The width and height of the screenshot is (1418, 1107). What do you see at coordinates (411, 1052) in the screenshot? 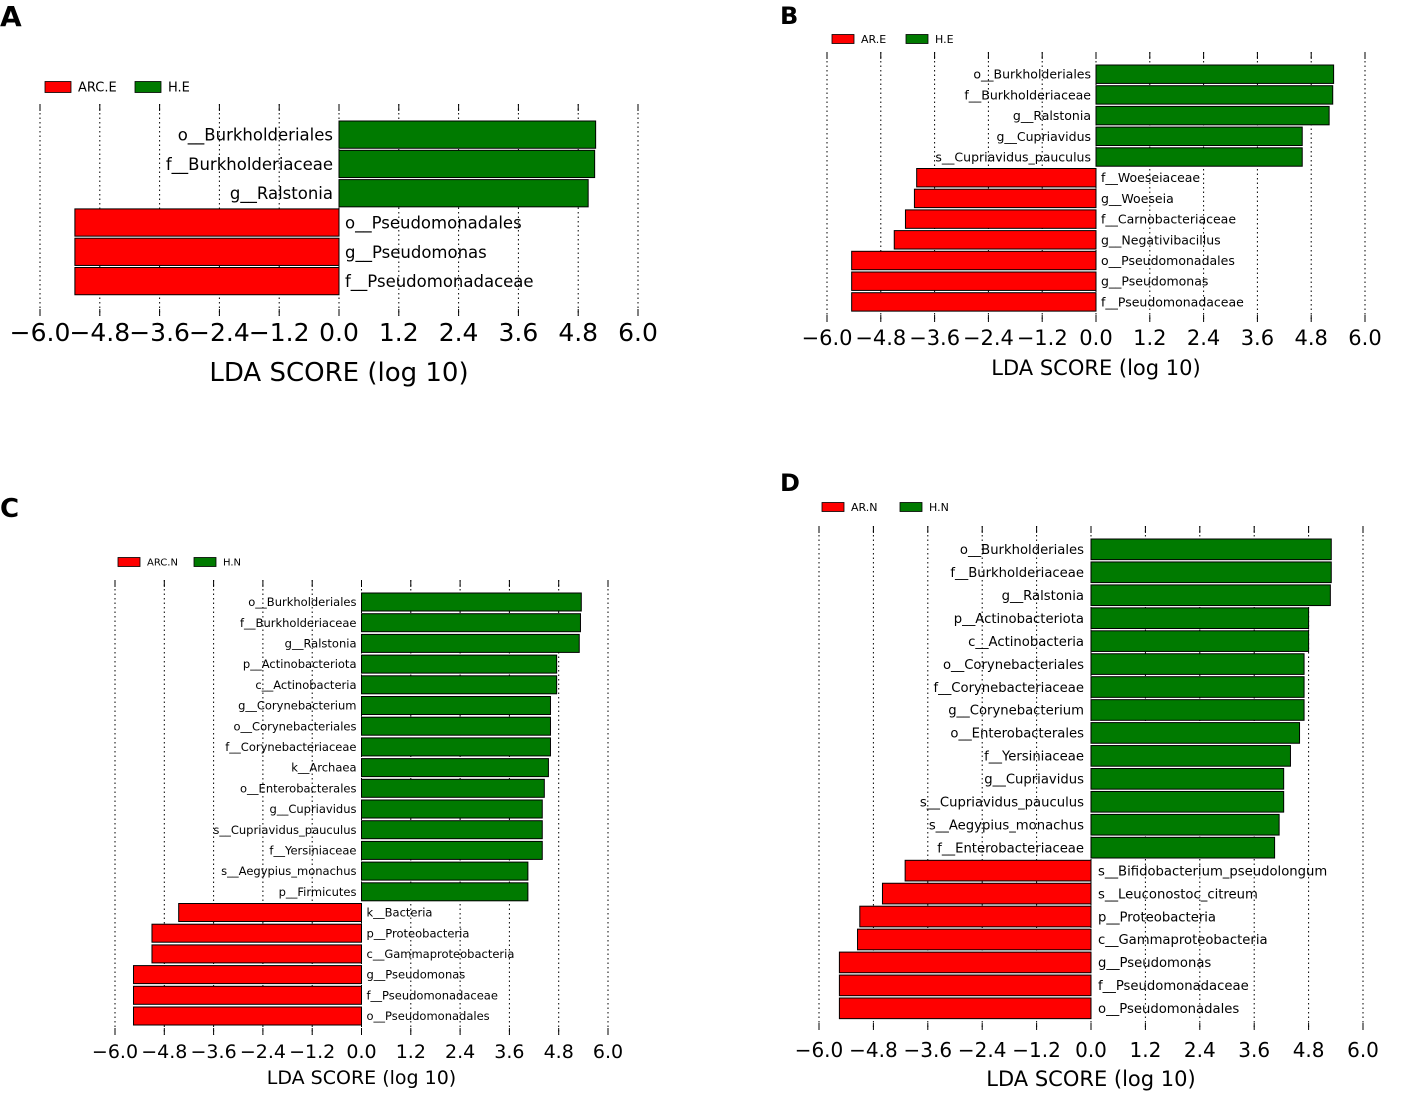
I see `x-tick-label: 1.2` at bounding box center [411, 1052].